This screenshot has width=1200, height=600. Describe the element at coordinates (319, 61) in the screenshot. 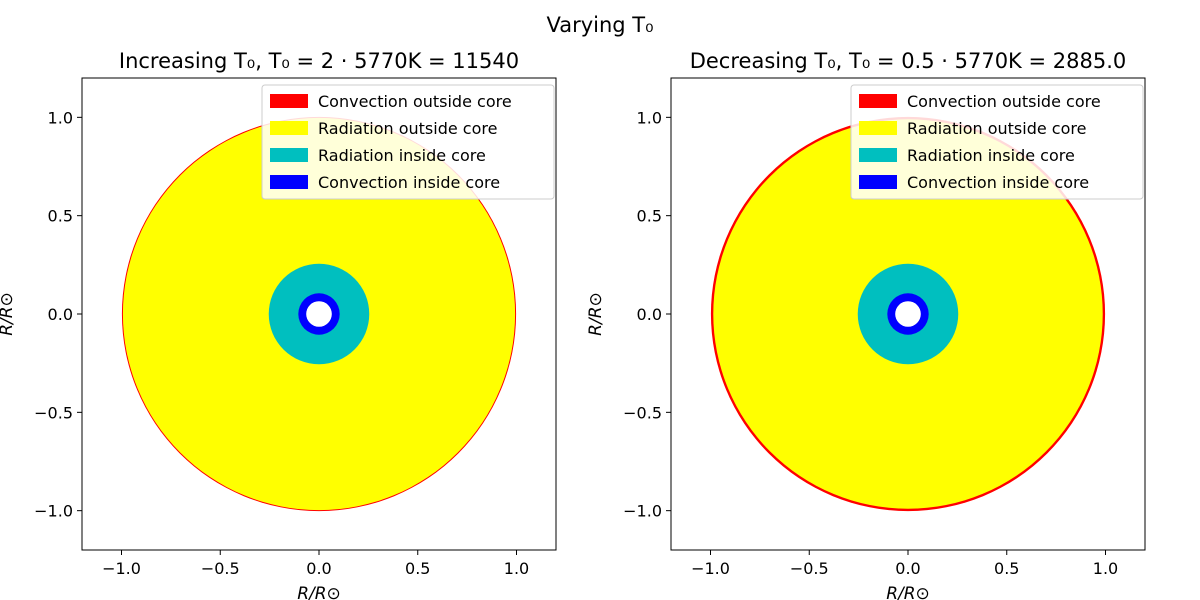

I see `panel-title: Increasing T₀, T₀ = 2 · 5770K = 11540` at that location.